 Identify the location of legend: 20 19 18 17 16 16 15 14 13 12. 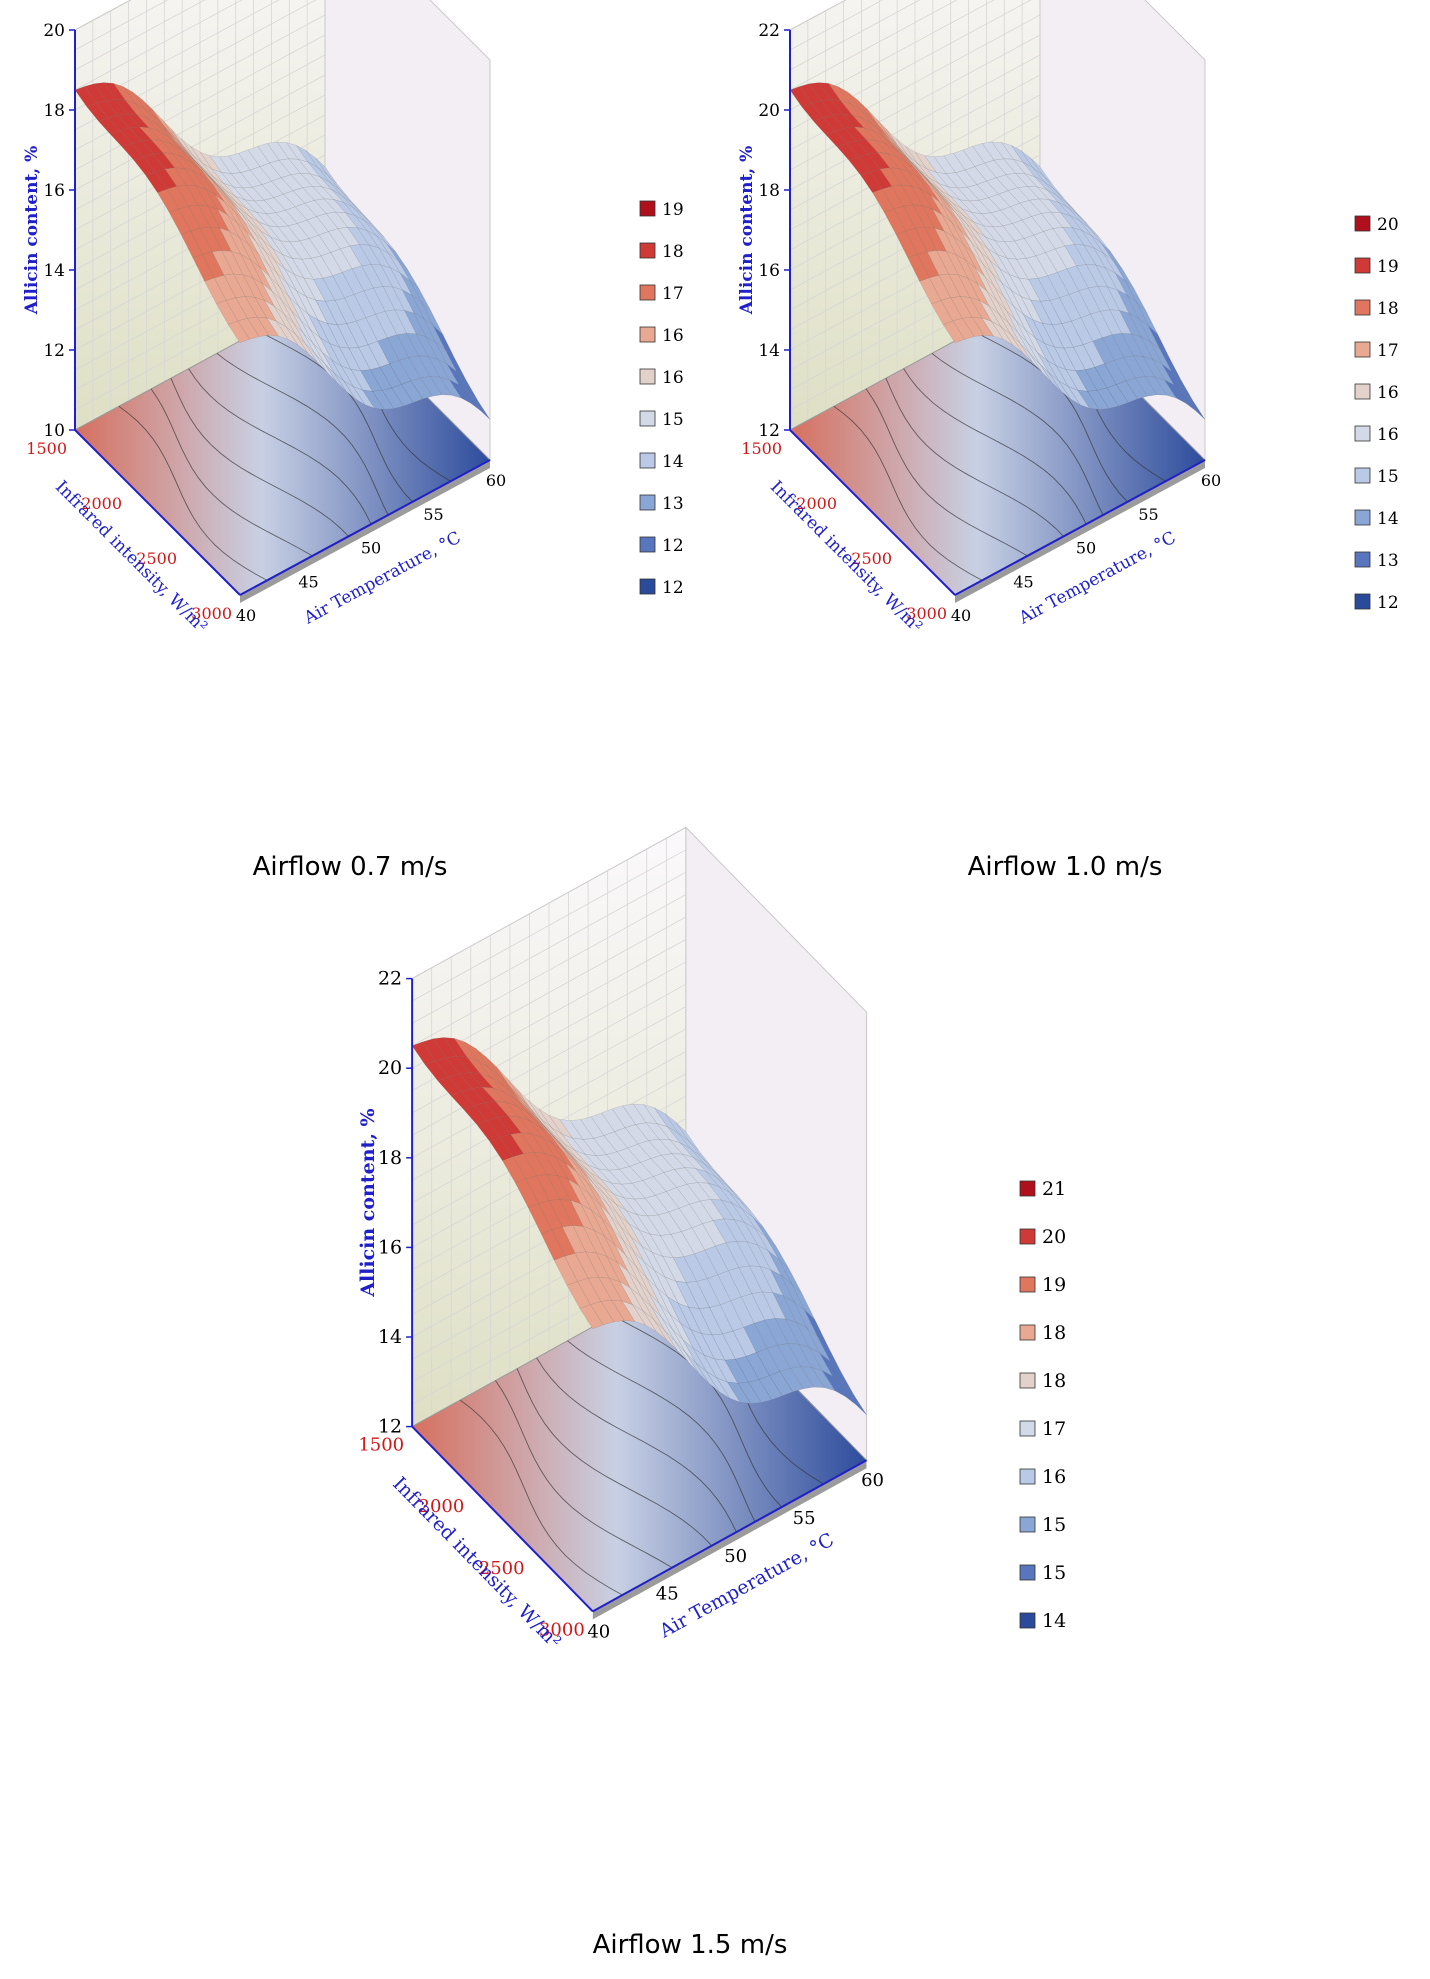
(1376, 414).